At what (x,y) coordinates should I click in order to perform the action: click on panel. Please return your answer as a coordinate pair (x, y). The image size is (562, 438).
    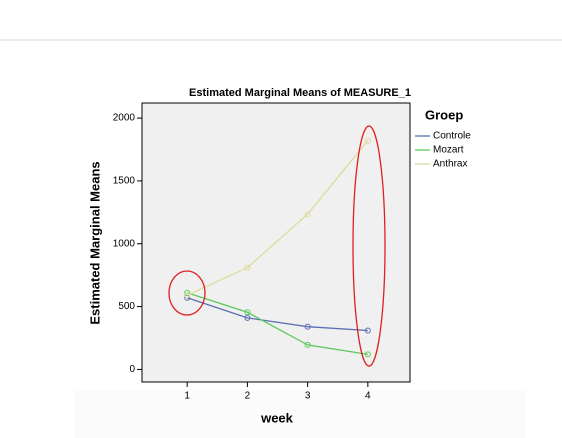
    Looking at the image, I should click on (300, 414).